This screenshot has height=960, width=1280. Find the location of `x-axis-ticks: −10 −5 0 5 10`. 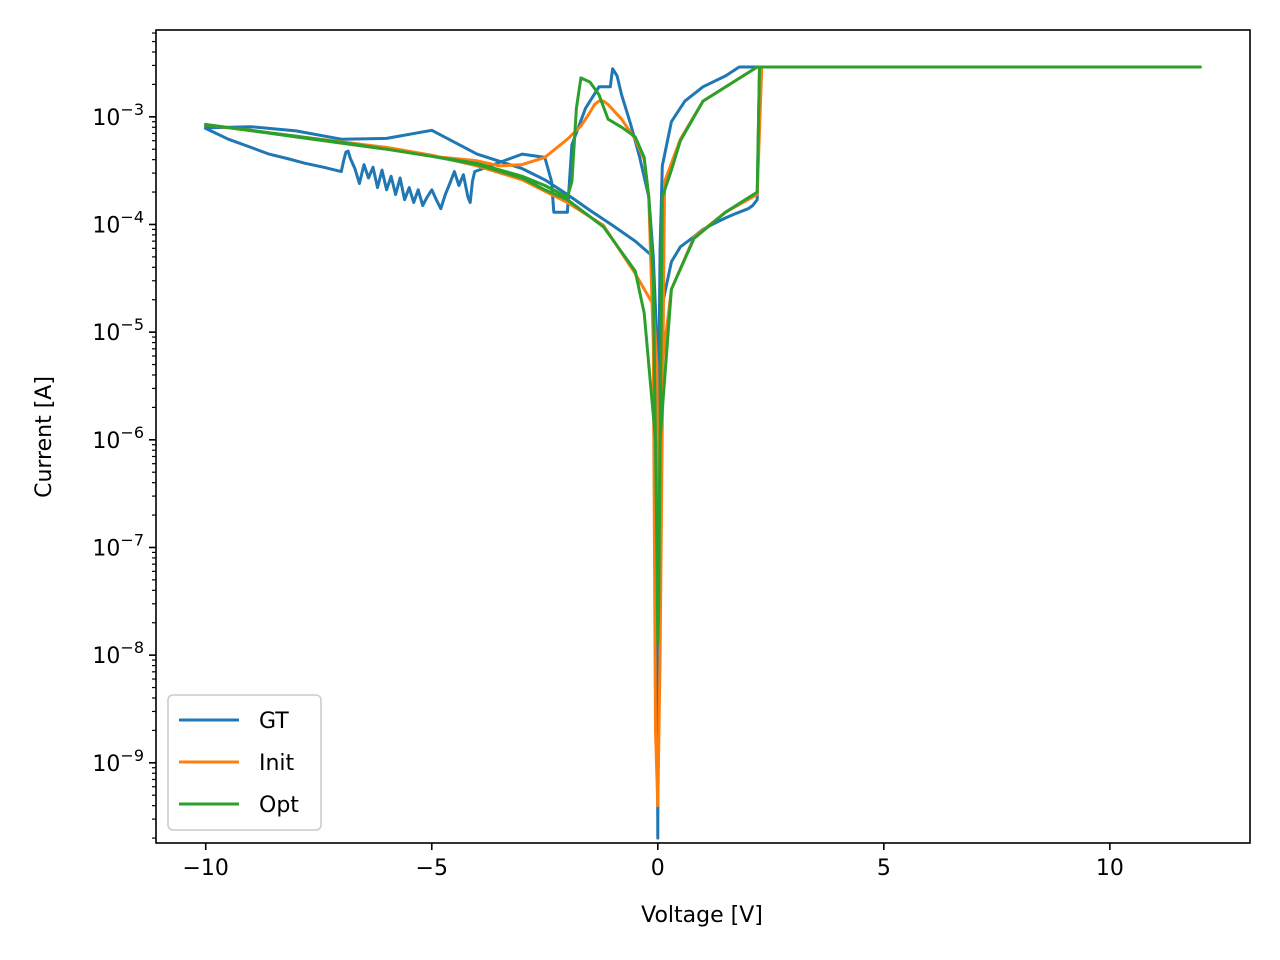

x-axis-ticks: −10 −5 0 5 10 is located at coordinates (653, 862).